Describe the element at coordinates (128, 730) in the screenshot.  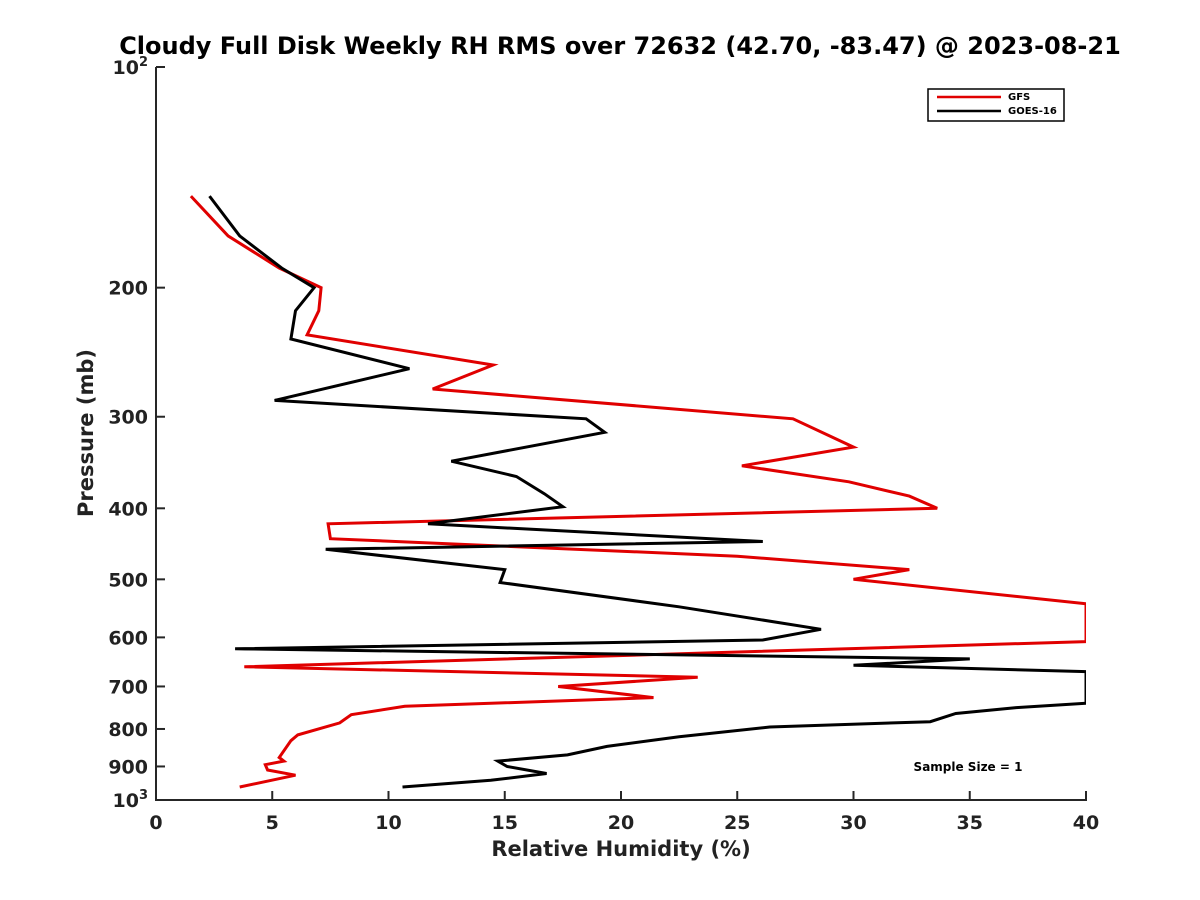
I see `y-tick-label: 800` at that location.